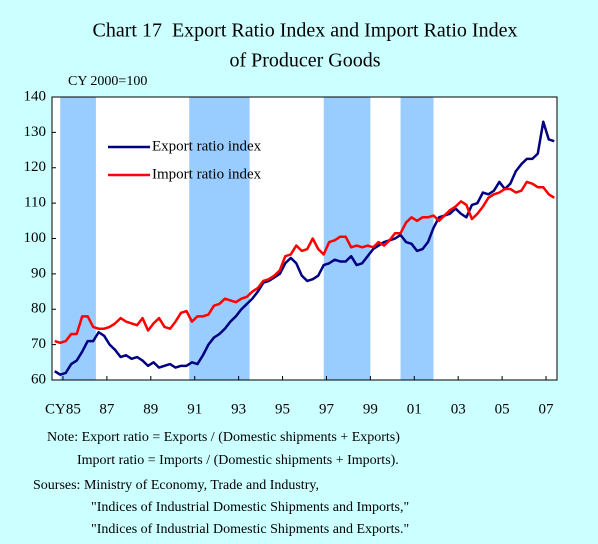  Describe the element at coordinates (35, 238) in the screenshot. I see `y-tick-label: 100` at that location.